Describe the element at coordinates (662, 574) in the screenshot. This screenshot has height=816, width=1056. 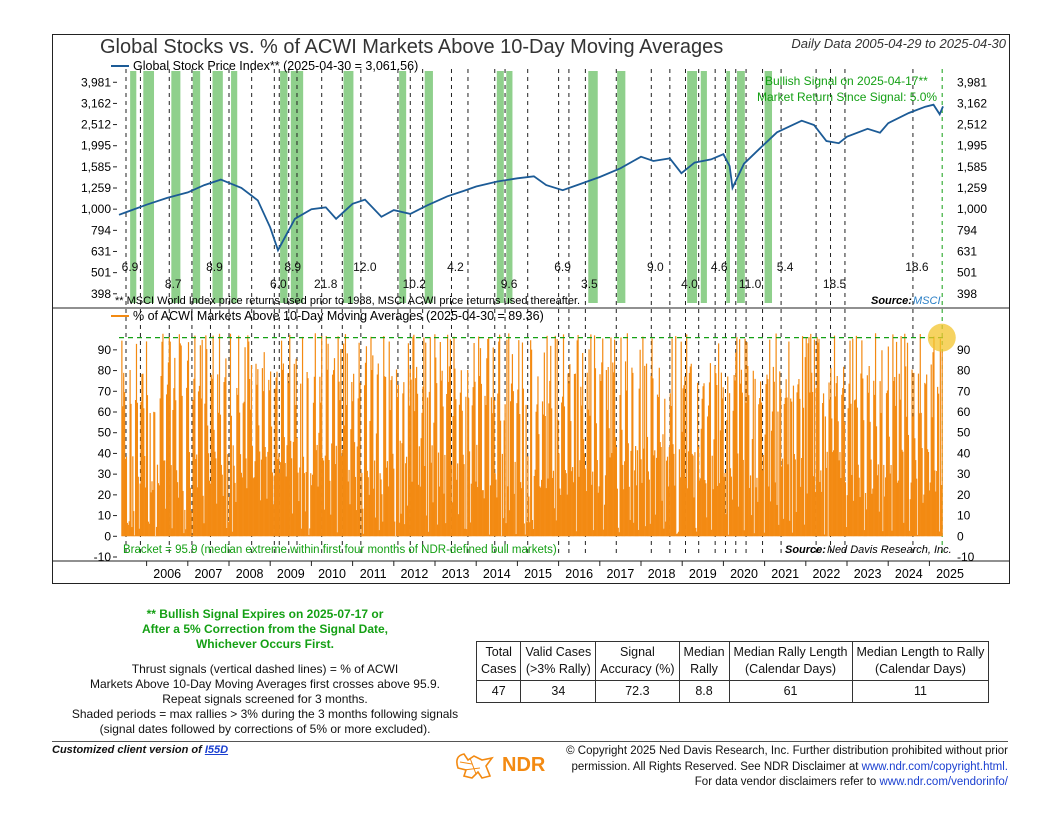
I see `x-tick-label: 2018` at that location.